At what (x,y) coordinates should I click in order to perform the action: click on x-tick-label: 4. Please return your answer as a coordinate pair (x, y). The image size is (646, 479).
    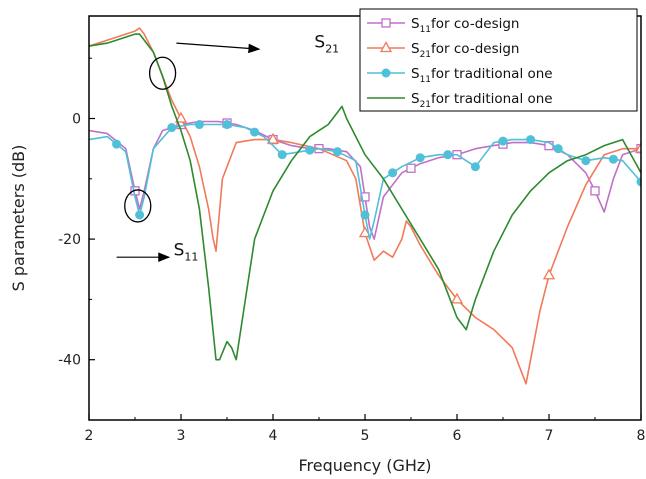
    Looking at the image, I should click on (273, 436).